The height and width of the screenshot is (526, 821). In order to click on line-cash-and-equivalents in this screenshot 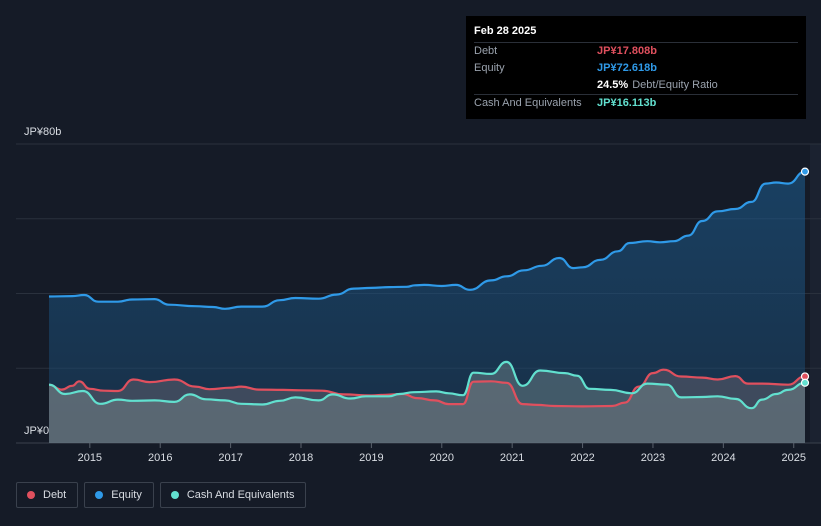, I will do `click(427, 385)`.